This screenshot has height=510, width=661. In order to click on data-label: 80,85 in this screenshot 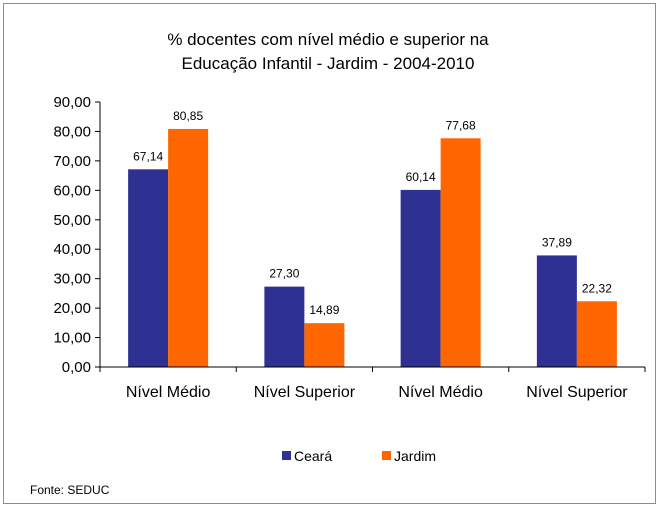, I will do `click(188, 116)`.